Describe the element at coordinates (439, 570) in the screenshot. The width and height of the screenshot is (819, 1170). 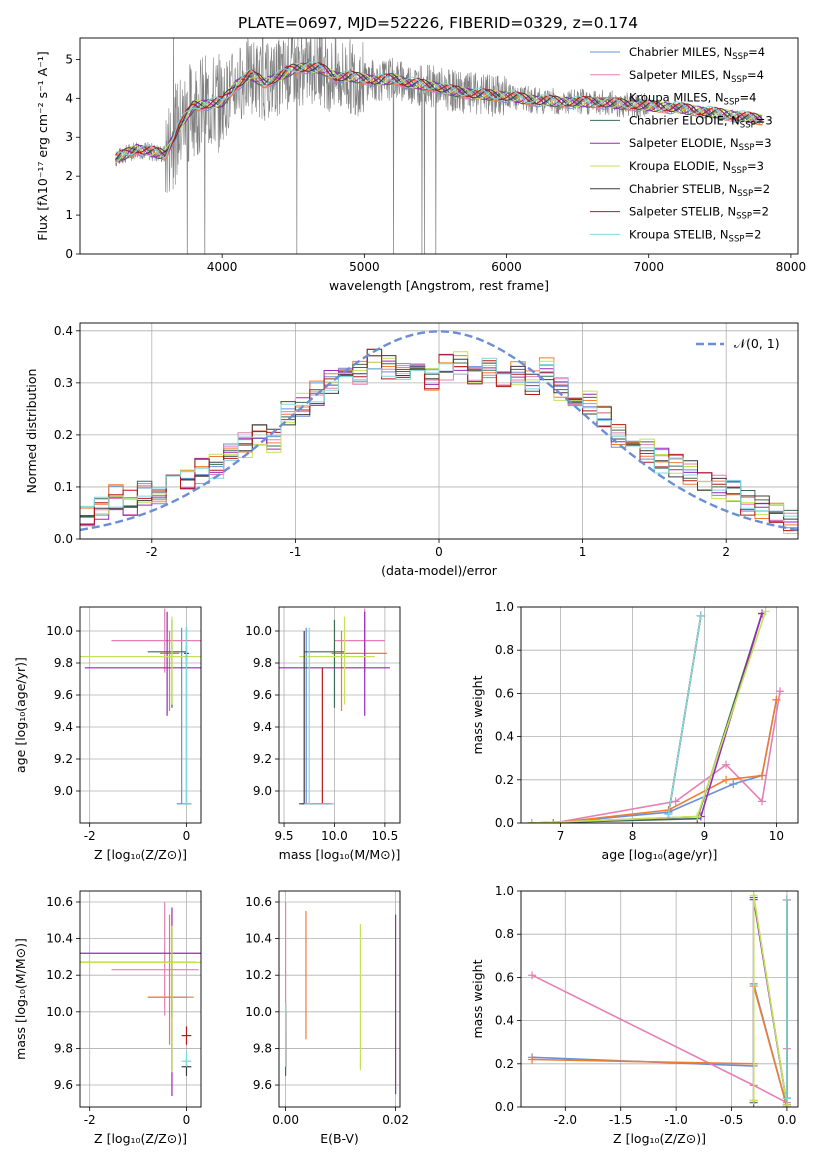
I see `x-axis-label: (data-model)/error` at that location.